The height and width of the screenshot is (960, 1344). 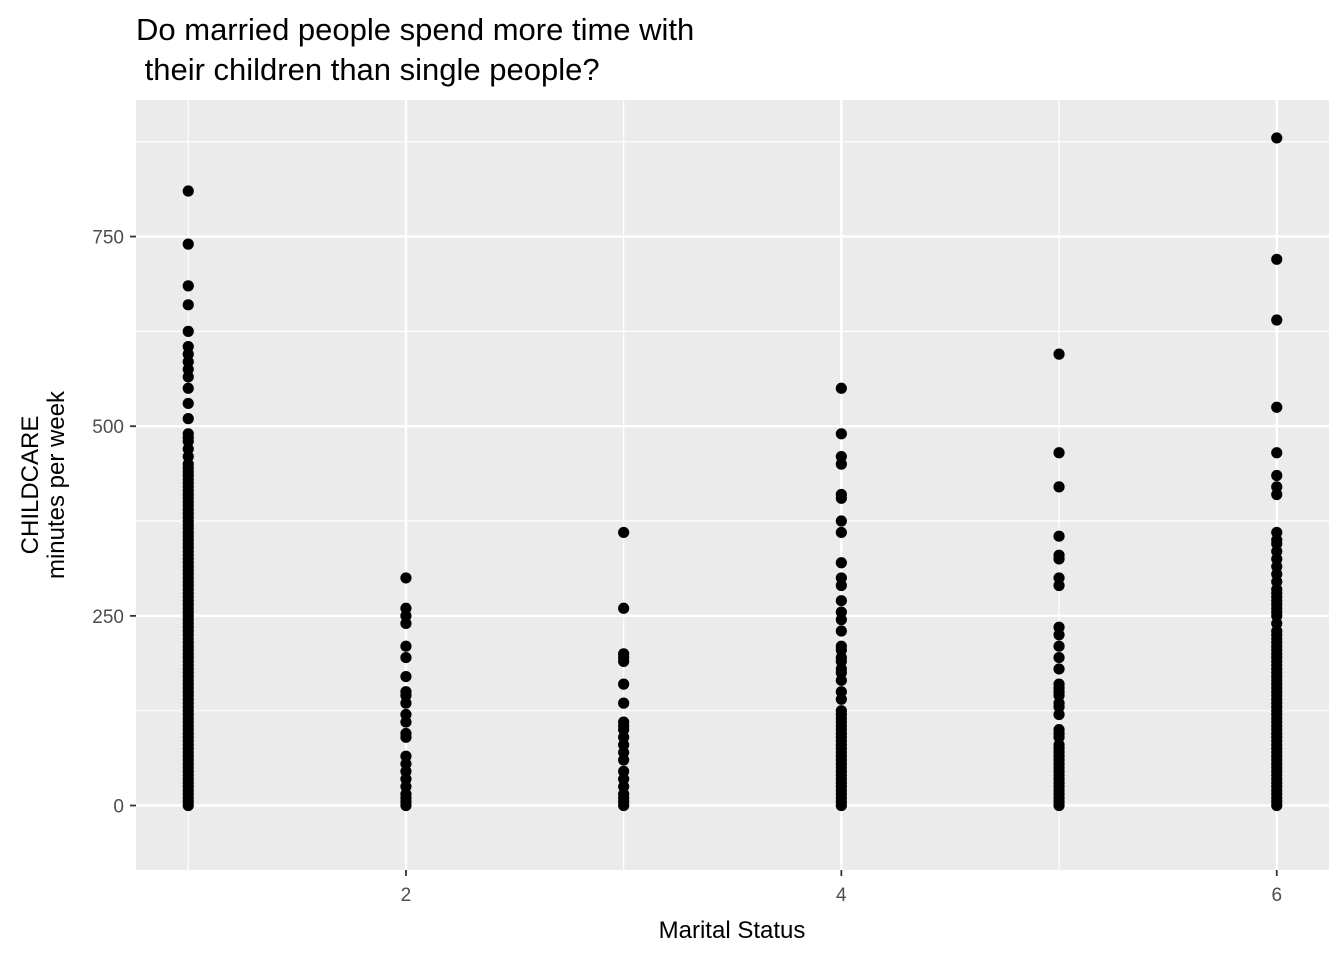 I want to click on y-tick-label: 0, so click(x=118, y=807).